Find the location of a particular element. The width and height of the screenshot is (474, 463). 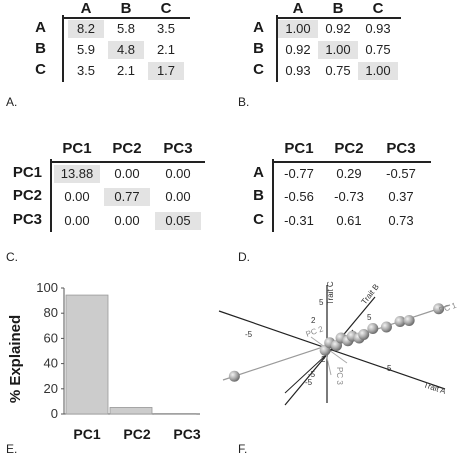

matrix-cell: 5.9 is located at coordinates (86, 49).